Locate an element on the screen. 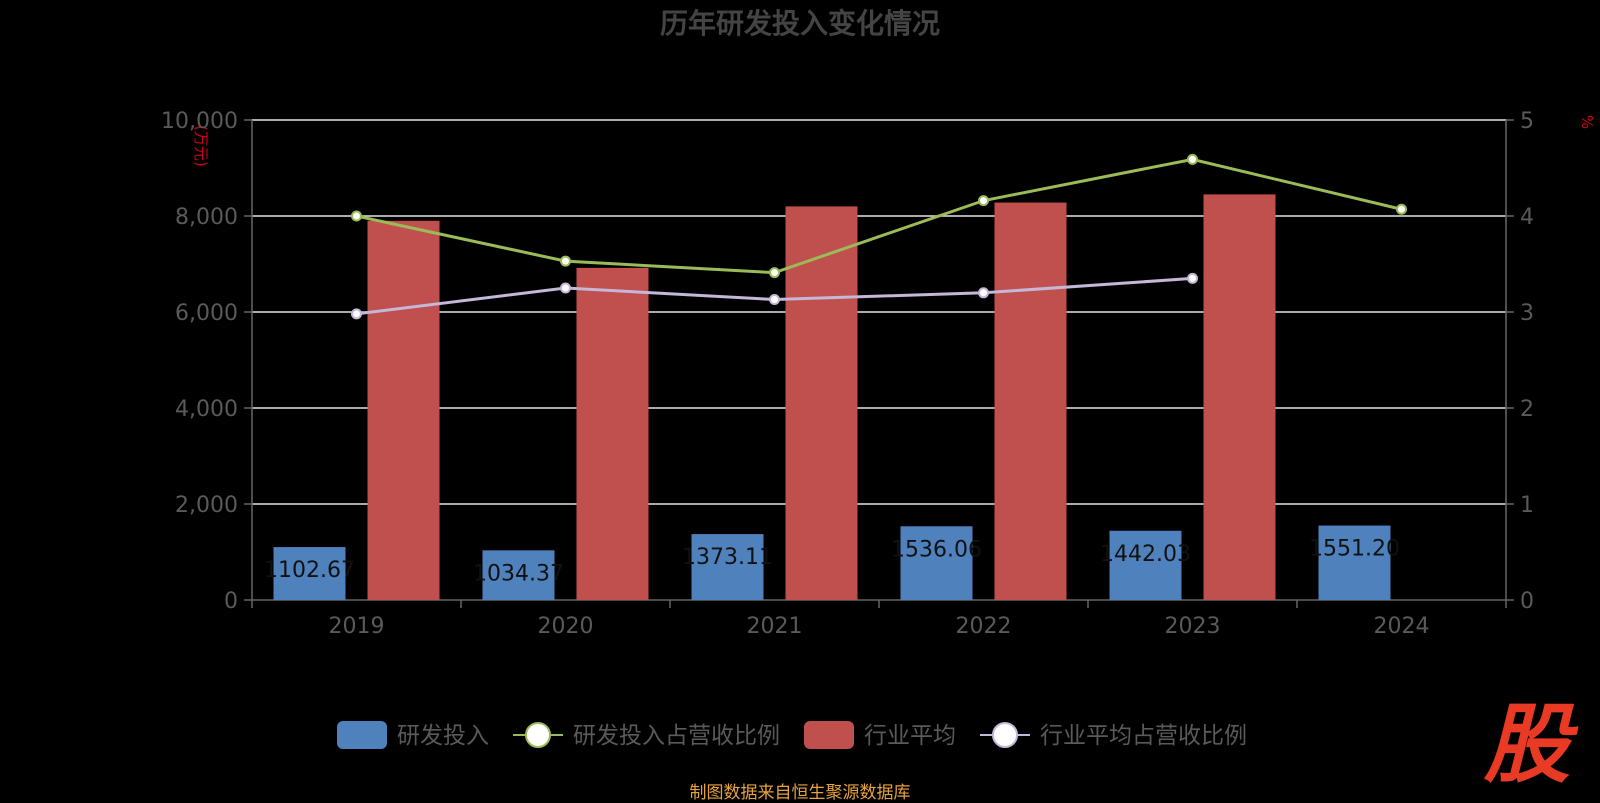 This screenshot has width=1600, height=803. right-tick-label: 0 is located at coordinates (1527, 601).